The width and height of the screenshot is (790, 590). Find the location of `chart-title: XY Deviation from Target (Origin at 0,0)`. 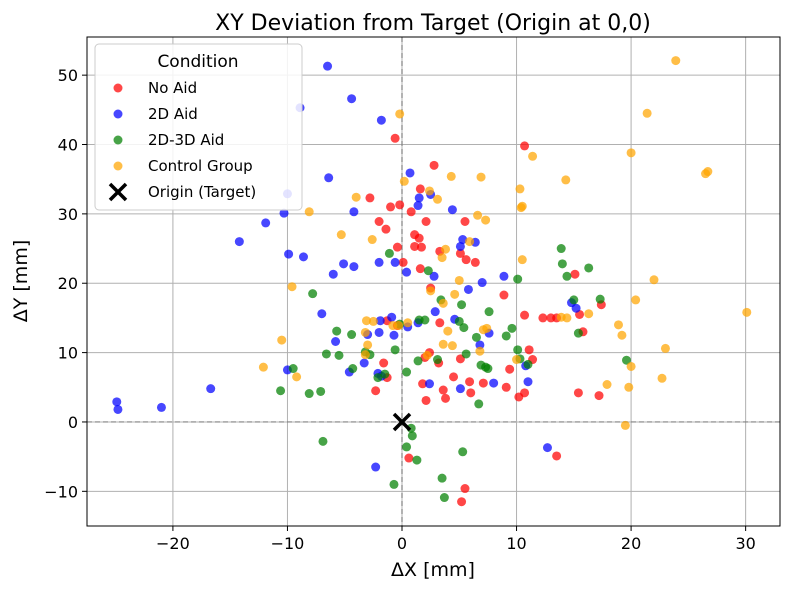

chart-title: XY Deviation from Target (Origin at 0,0) is located at coordinates (433, 23).